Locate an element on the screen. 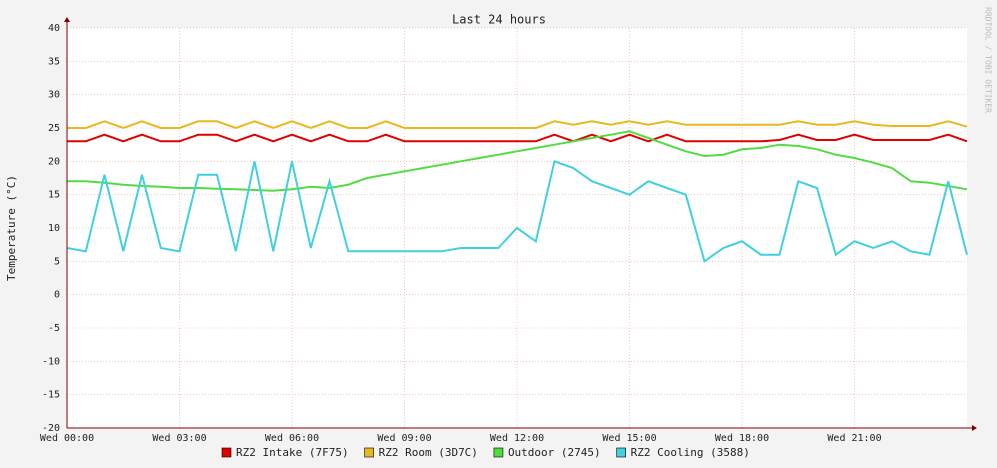 The image size is (997, 468). x-tick-label: Wed 18:00 is located at coordinates (742, 438).